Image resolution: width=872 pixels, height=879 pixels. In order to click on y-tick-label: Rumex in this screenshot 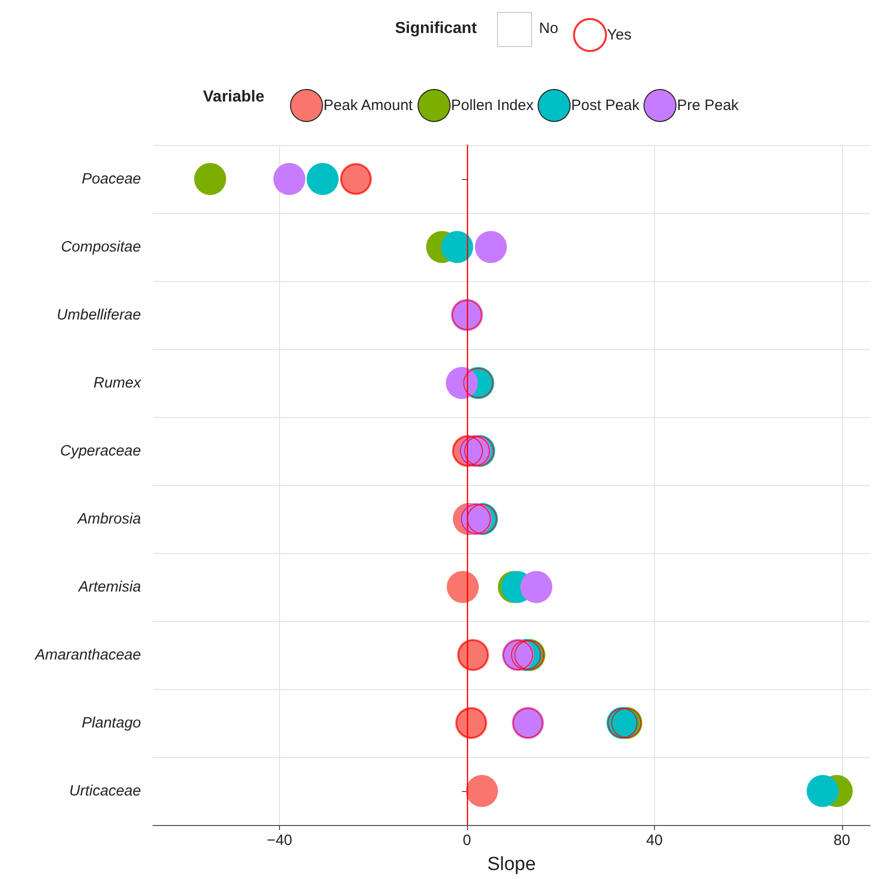, I will do `click(117, 383)`.